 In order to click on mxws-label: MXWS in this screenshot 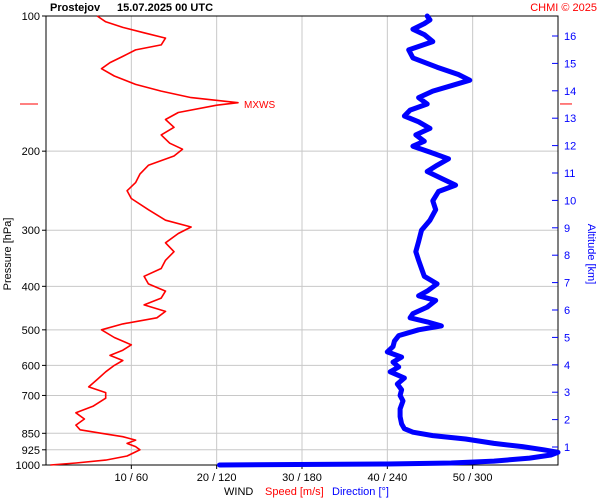, I will do `click(259, 105)`.